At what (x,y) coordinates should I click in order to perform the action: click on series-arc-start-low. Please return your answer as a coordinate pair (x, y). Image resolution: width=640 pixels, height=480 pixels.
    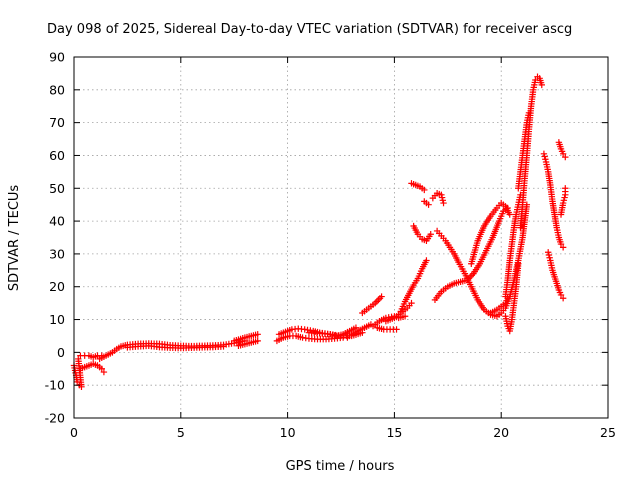
    Looking at the image, I should click on (92, 368).